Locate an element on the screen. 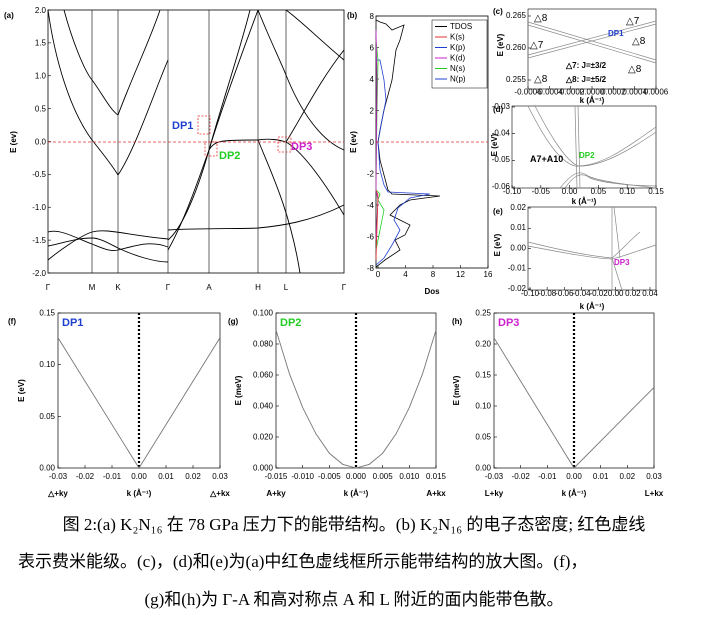 The height and width of the screenshot is (619, 708). panel-c-xtick-label: 0.0000 is located at coordinates (592, 92).